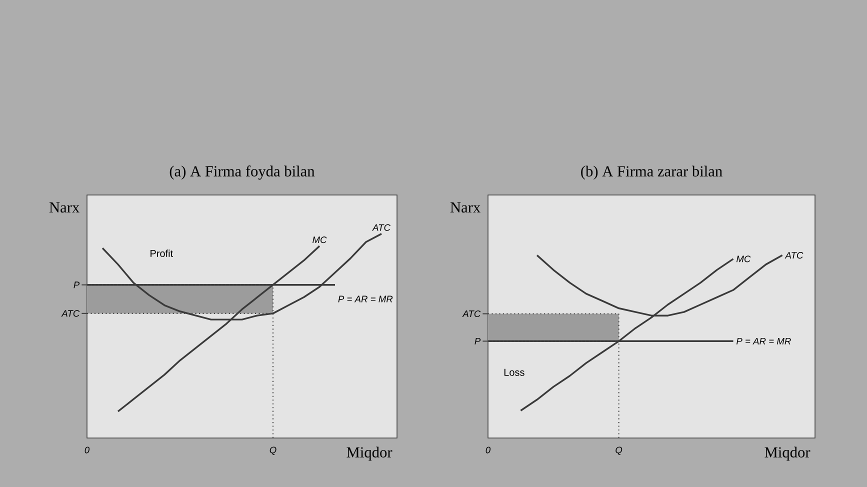 The image size is (867, 487). I want to click on annotation: Loss, so click(514, 372).